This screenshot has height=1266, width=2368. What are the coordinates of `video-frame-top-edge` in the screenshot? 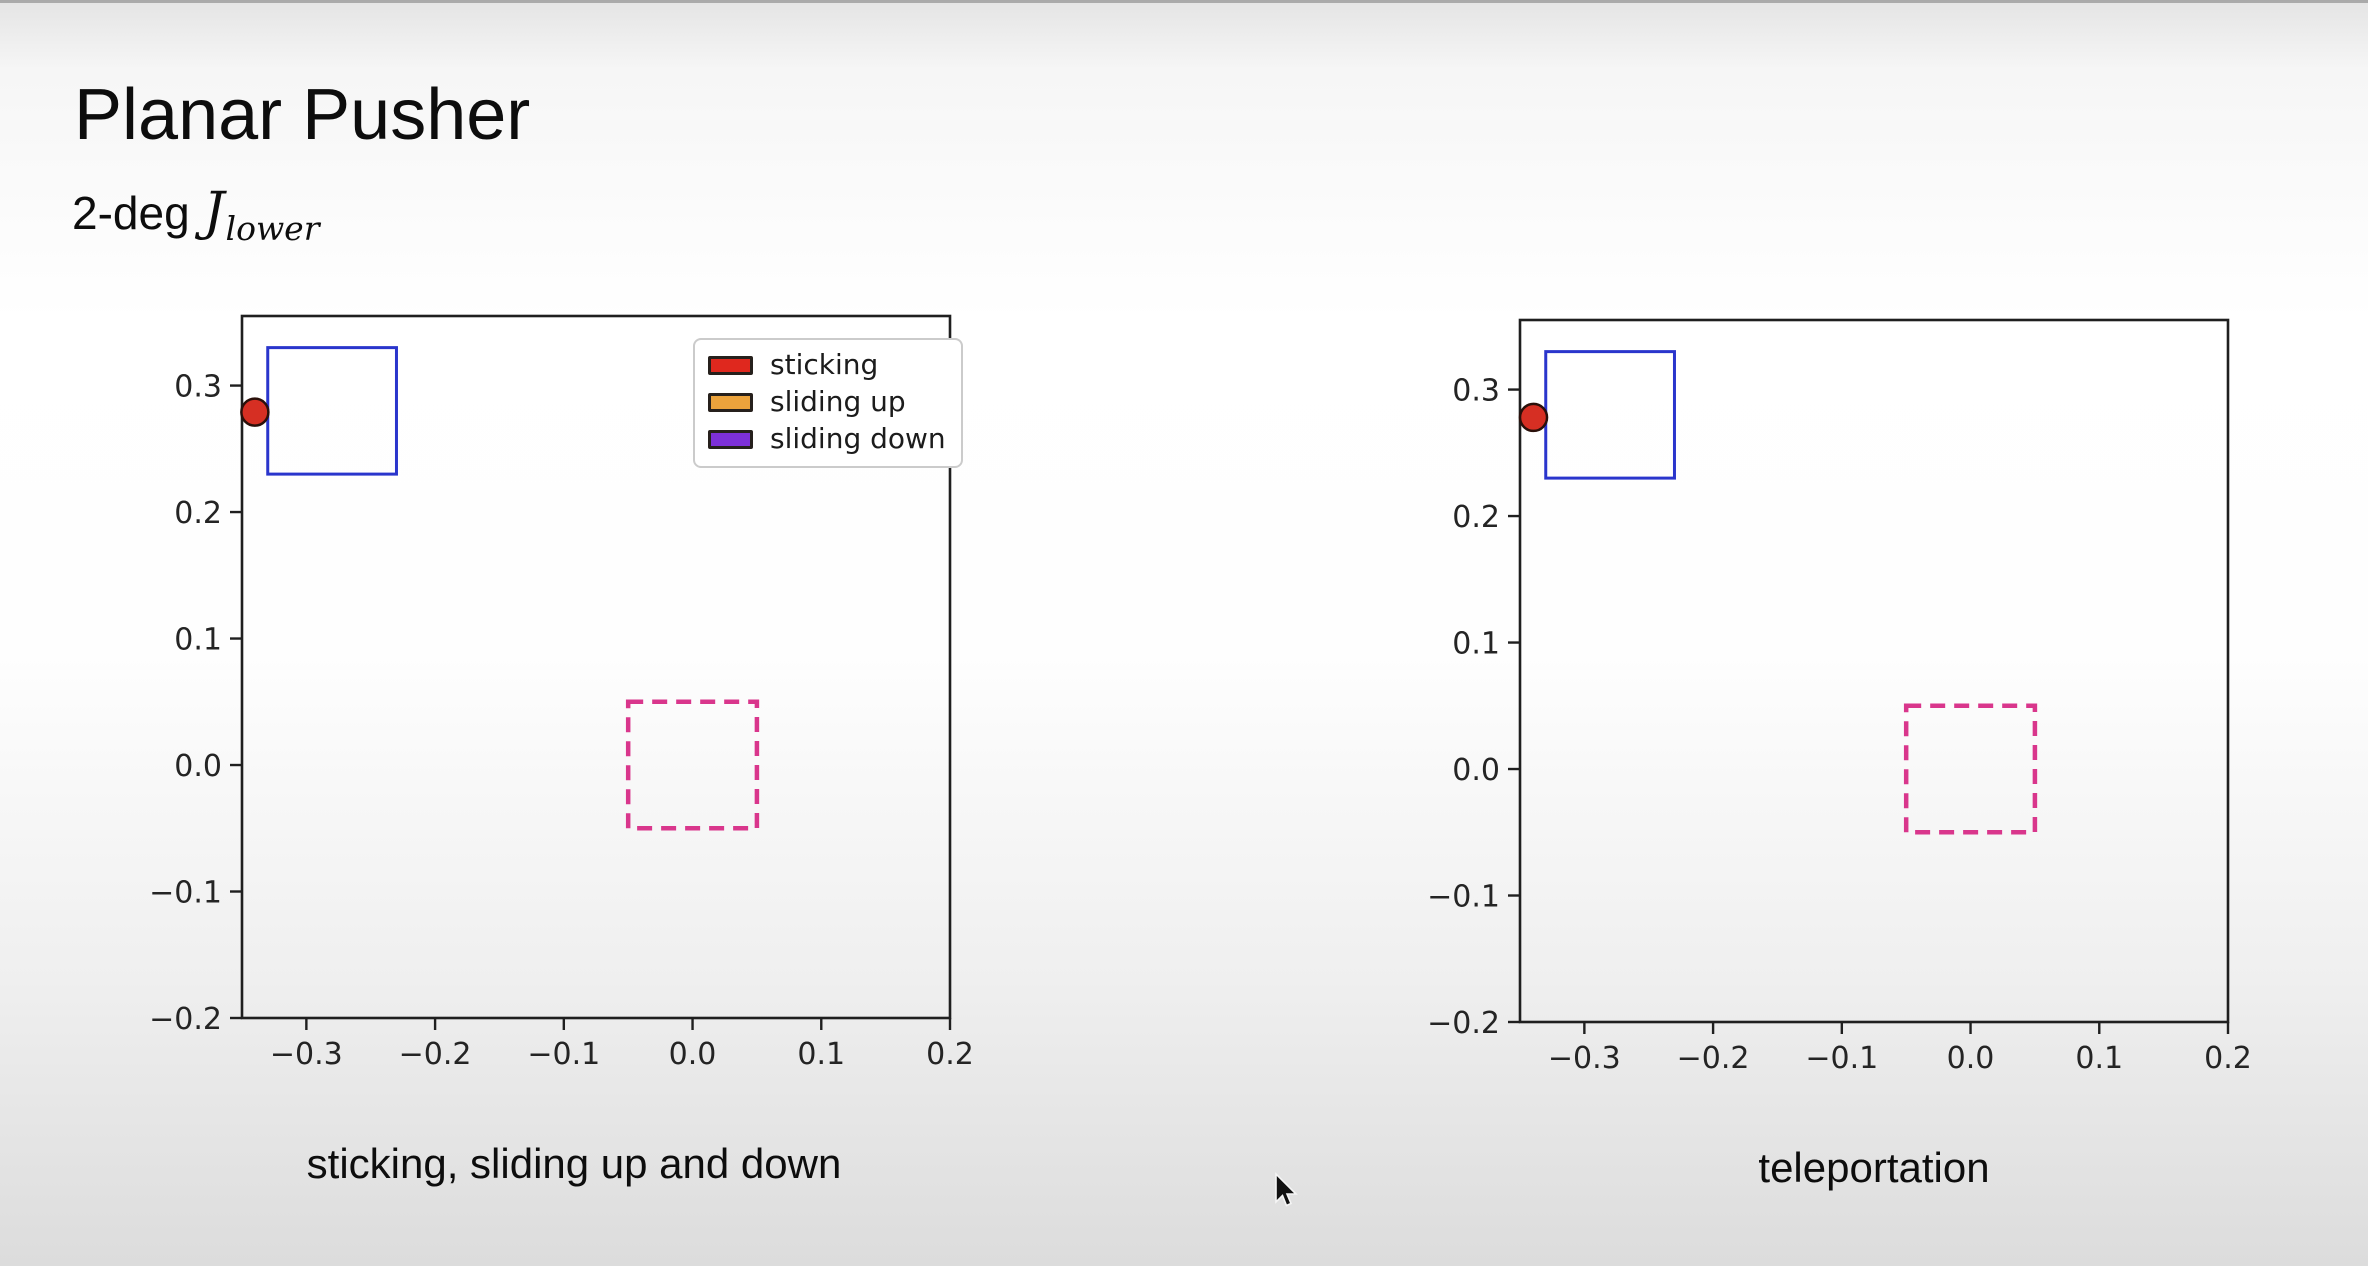 It's located at (1184, 1).